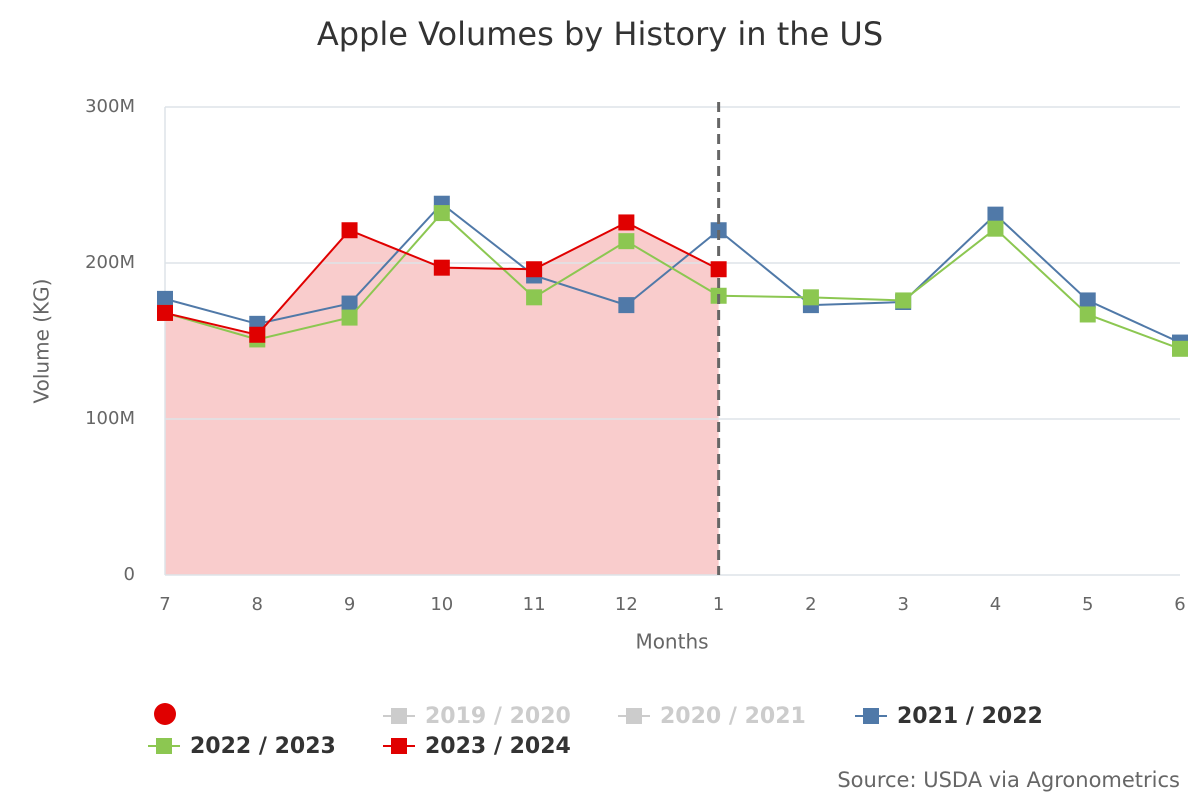 This screenshot has height=800, width=1200. I want to click on y-tick-label: 100M, so click(110, 418).